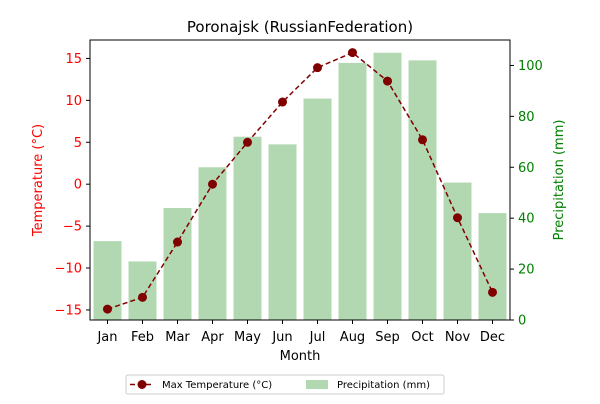 The height and width of the screenshot is (404, 600). What do you see at coordinates (530, 66) in the screenshot?
I see `right-axis-tick-label: 100` at bounding box center [530, 66].